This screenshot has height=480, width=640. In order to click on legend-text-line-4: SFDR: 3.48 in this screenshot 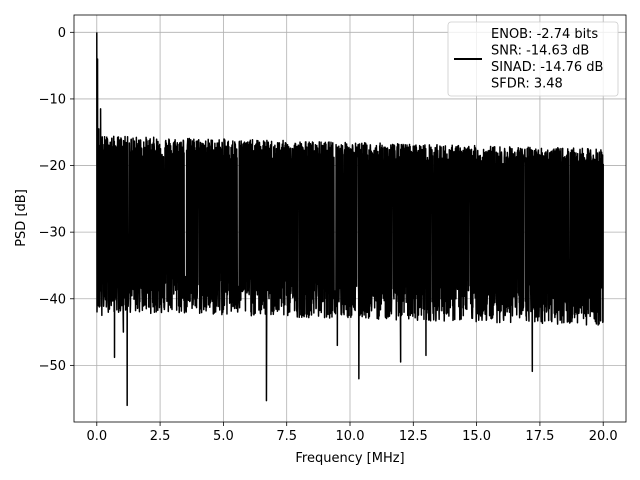, I will do `click(527, 84)`.